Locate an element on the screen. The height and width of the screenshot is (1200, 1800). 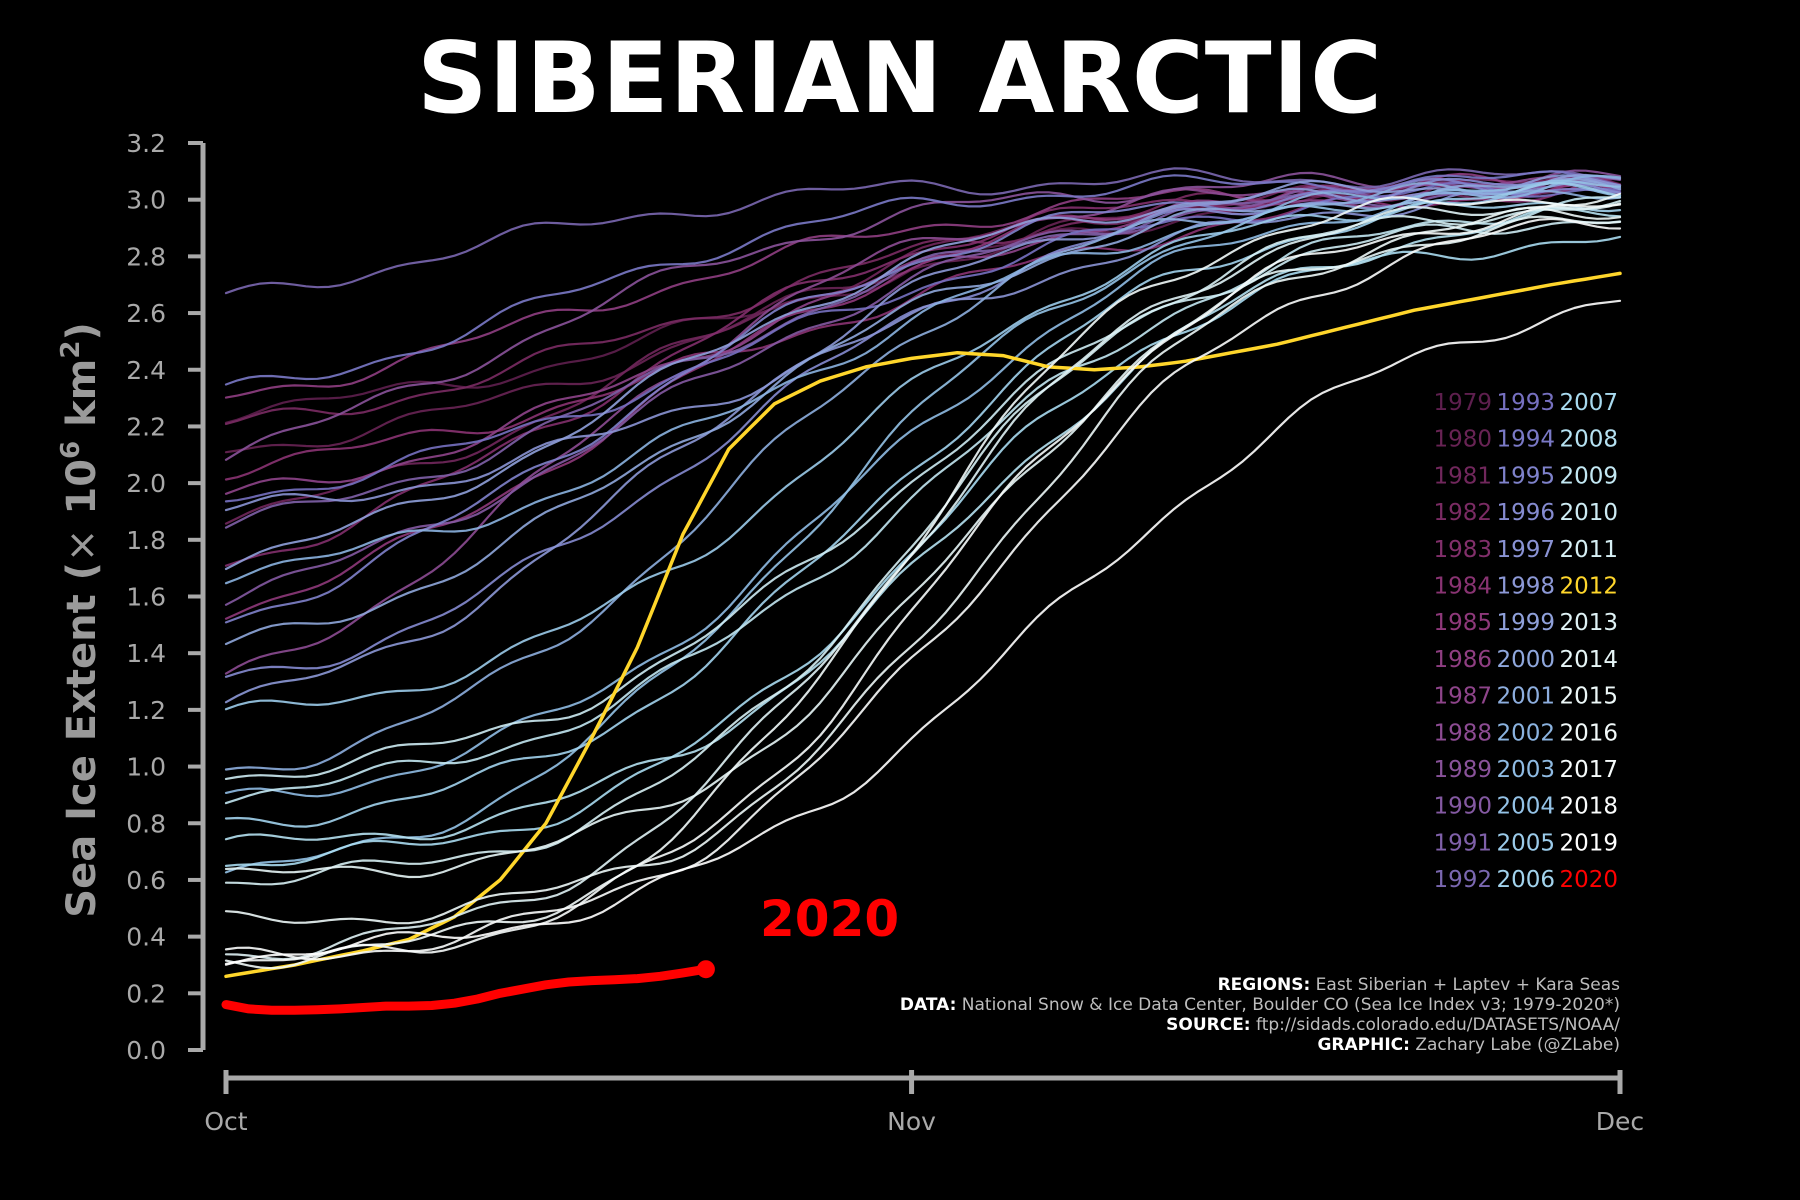
y-tick-label: 0.6 is located at coordinates (146, 880).